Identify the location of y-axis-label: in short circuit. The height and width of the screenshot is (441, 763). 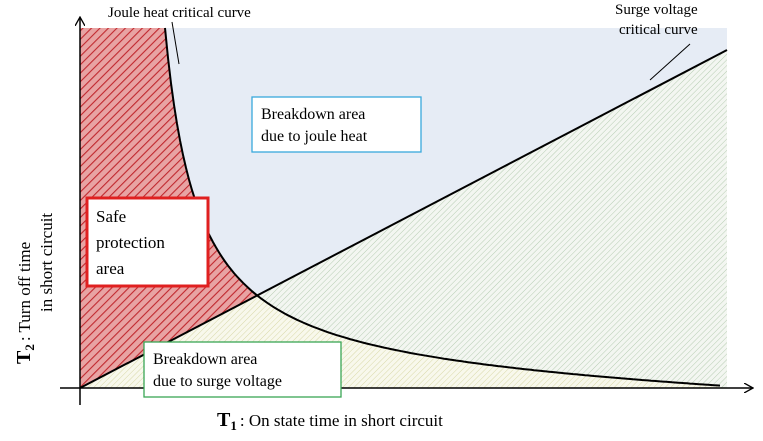
(46, 262).